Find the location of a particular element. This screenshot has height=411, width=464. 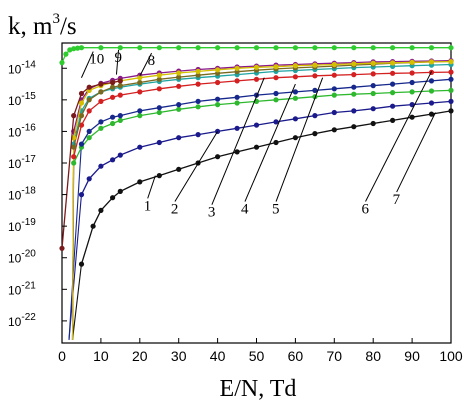

y-tick-label-base-7: 10 is located at coordinates (15, 290).